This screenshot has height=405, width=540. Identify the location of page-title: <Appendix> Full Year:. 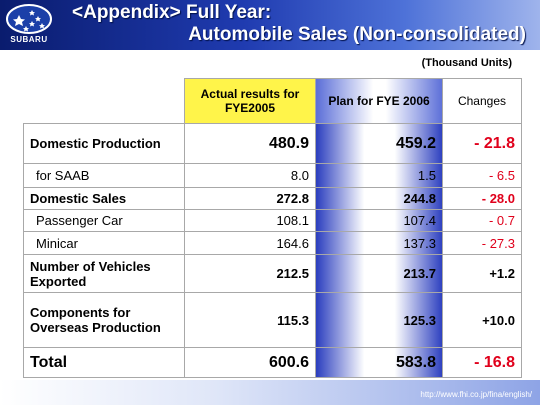
(172, 12).